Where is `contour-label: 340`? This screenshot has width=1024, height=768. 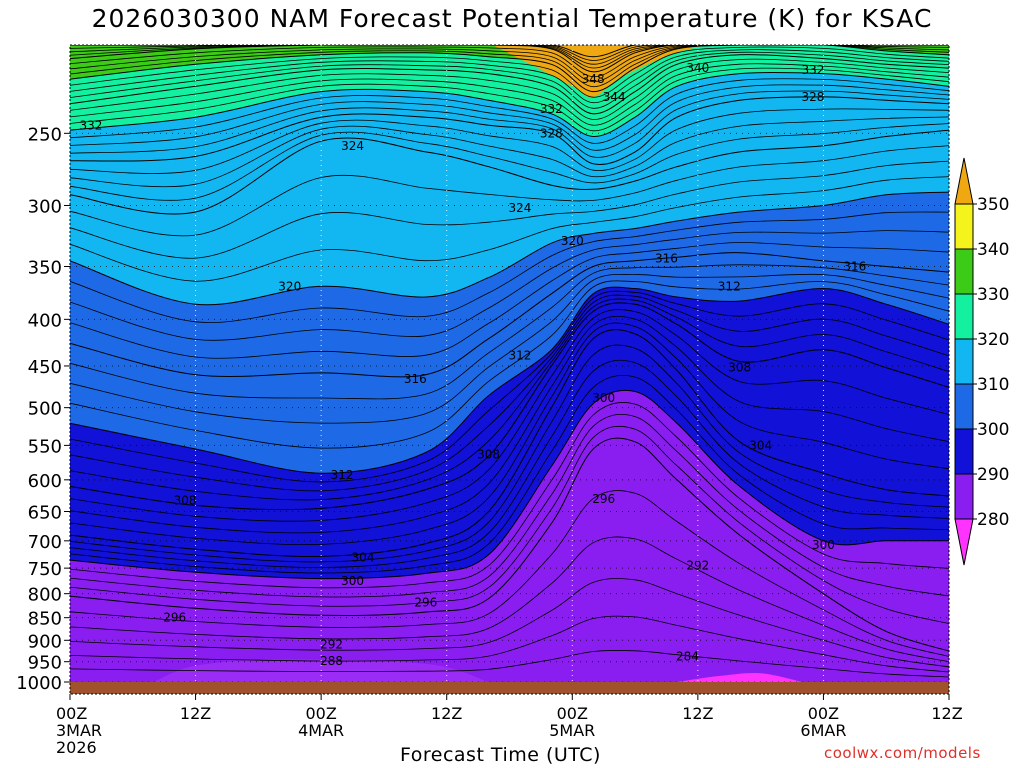
contour-label: 340 is located at coordinates (697, 68).